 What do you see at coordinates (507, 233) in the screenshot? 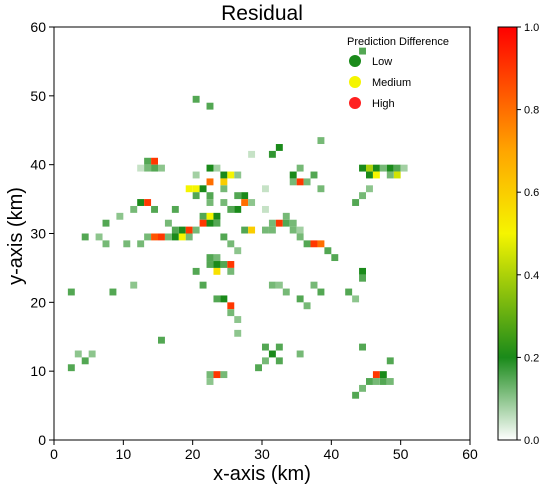
I see `colorbar-gradient` at bounding box center [507, 233].